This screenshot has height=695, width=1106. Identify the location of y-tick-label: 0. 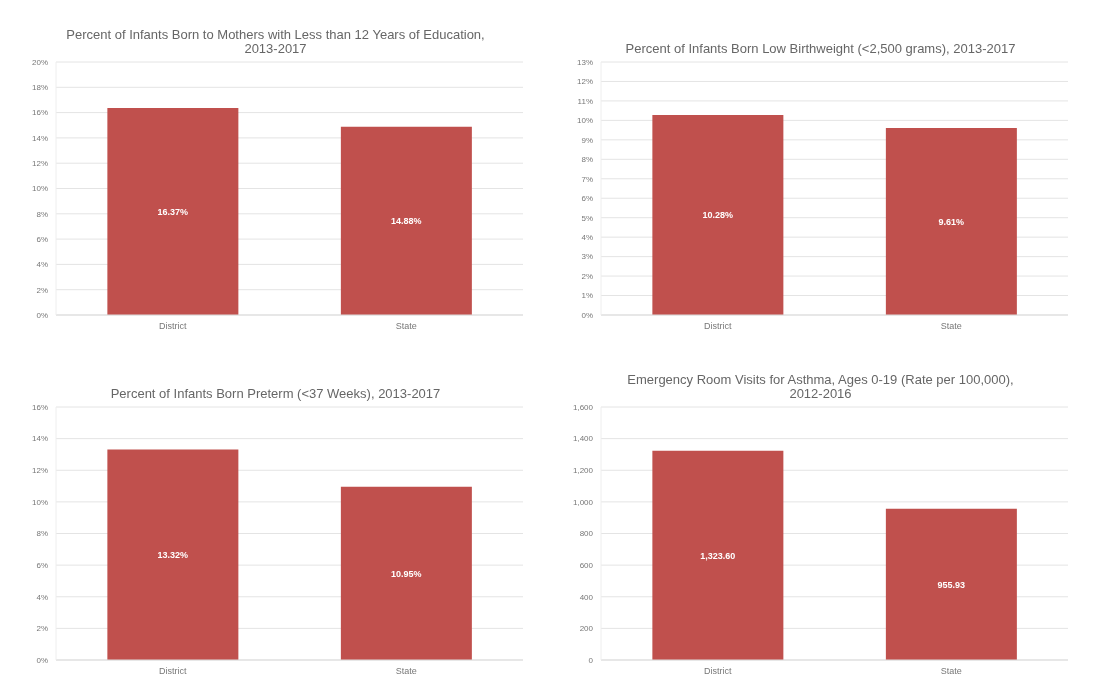
(591, 660).